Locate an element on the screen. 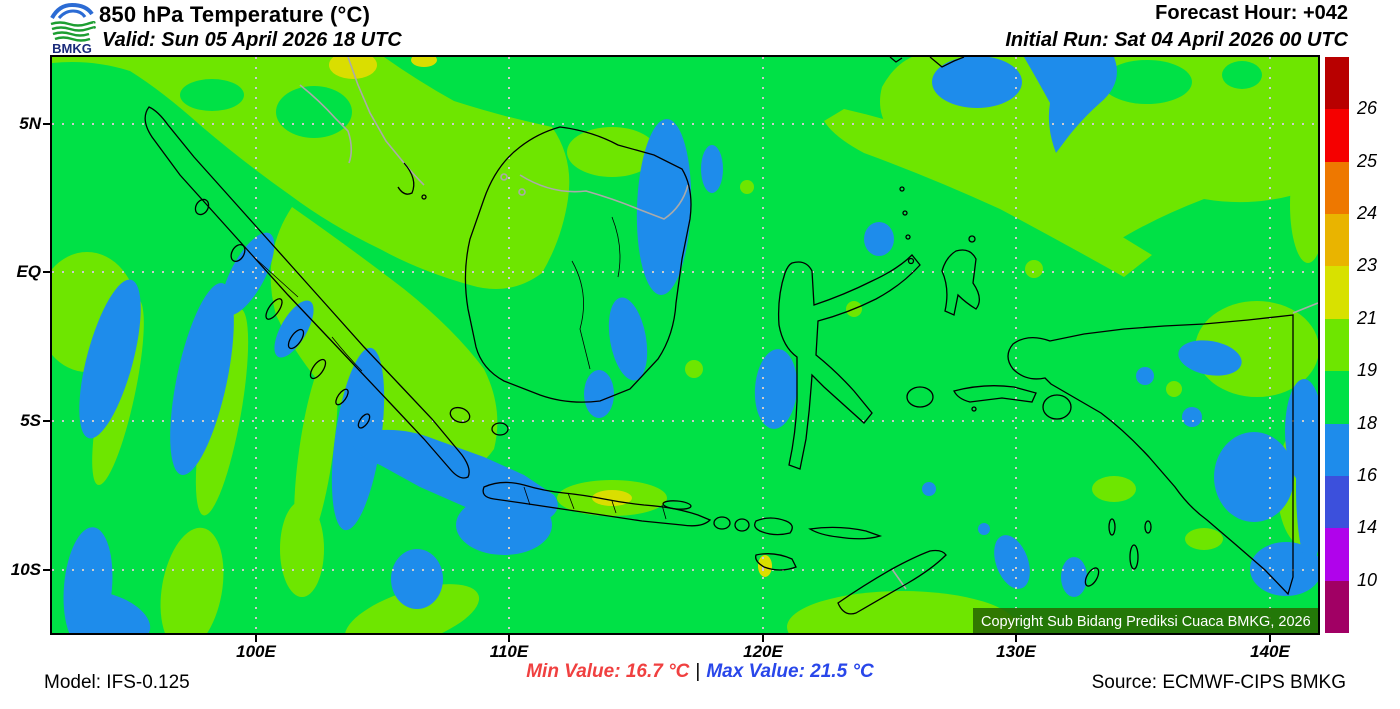 This screenshot has width=1400, height=709. lat-tick-label: 5S is located at coordinates (30, 420).